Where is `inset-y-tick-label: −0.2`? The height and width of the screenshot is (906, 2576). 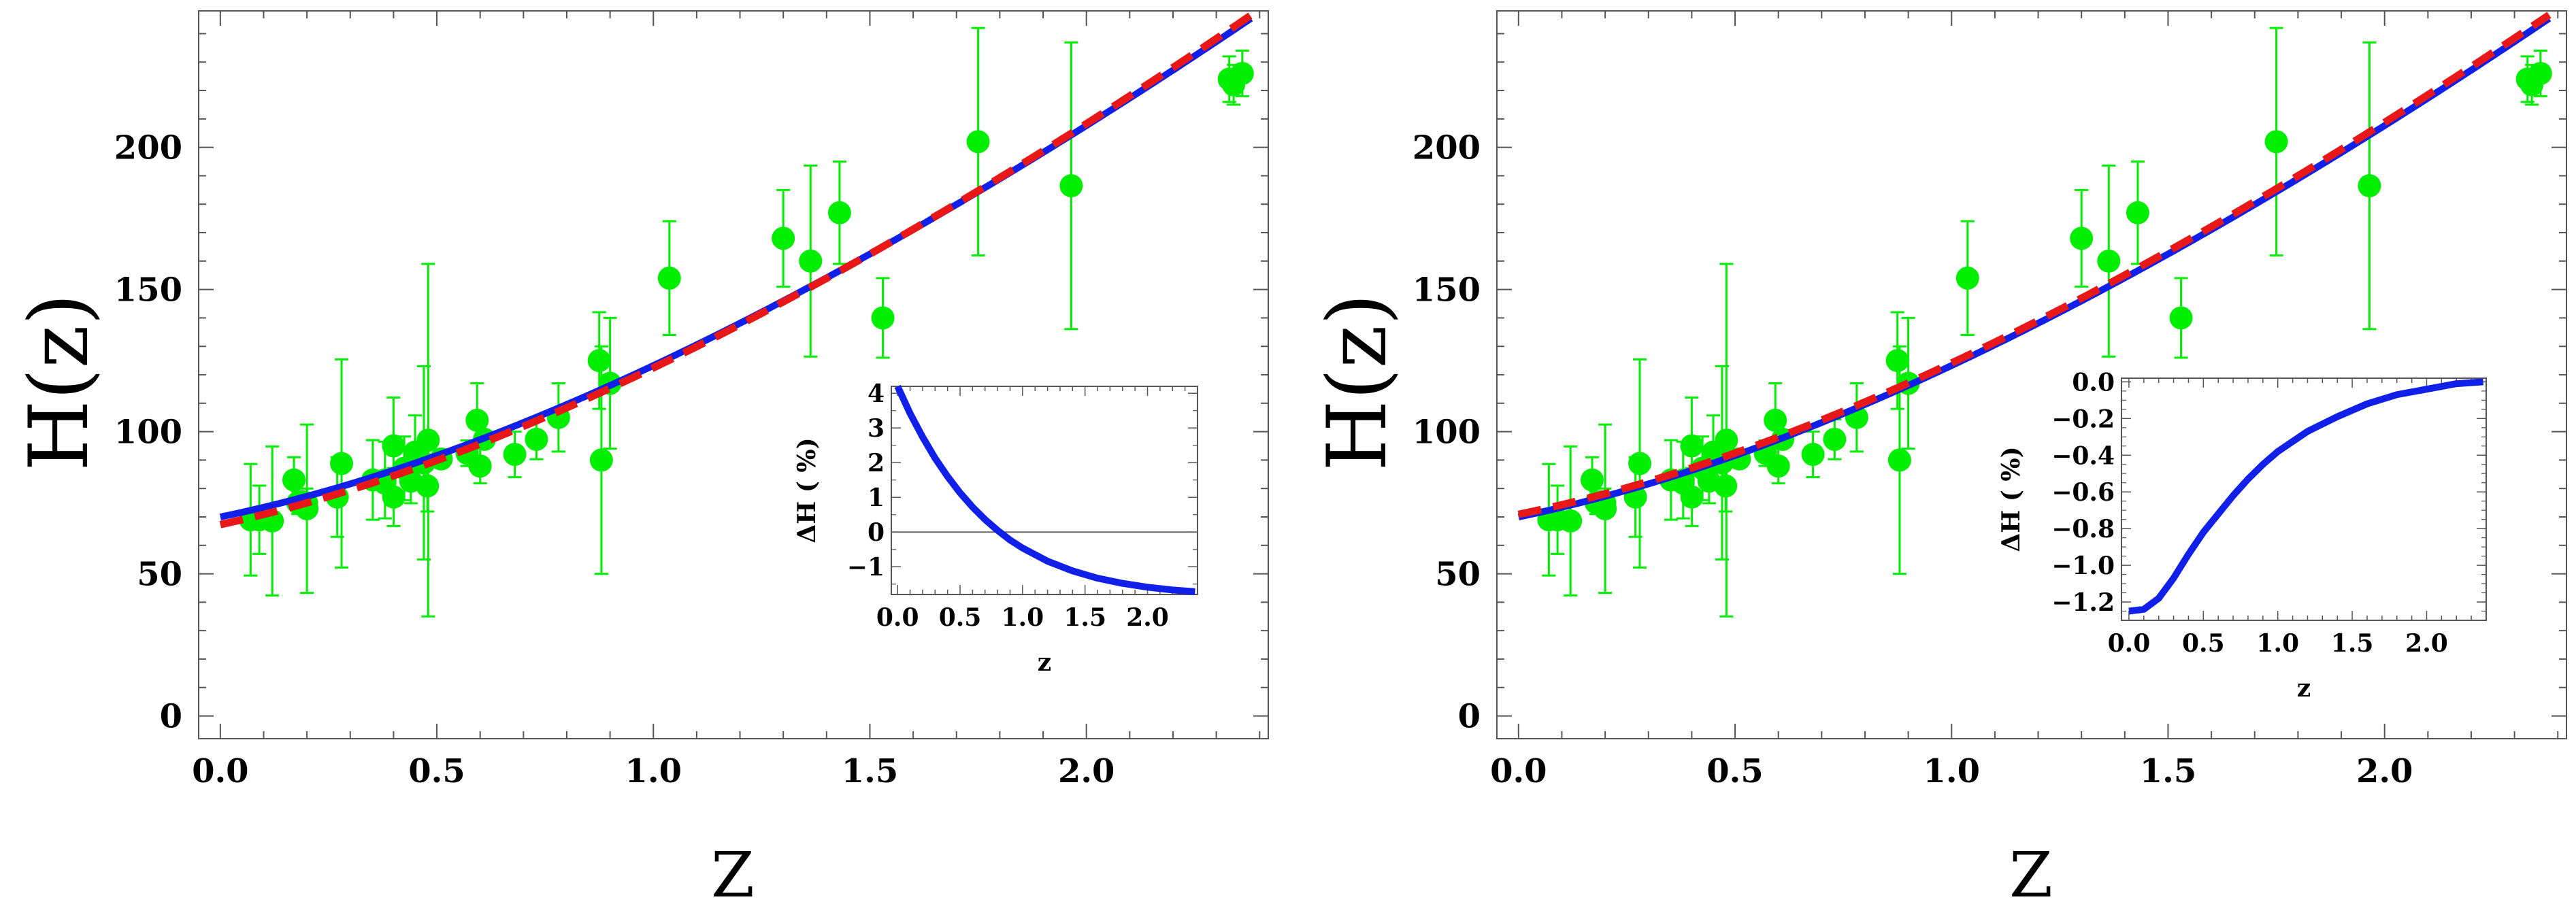 inset-y-tick-label: −0.2 is located at coordinates (2083, 419).